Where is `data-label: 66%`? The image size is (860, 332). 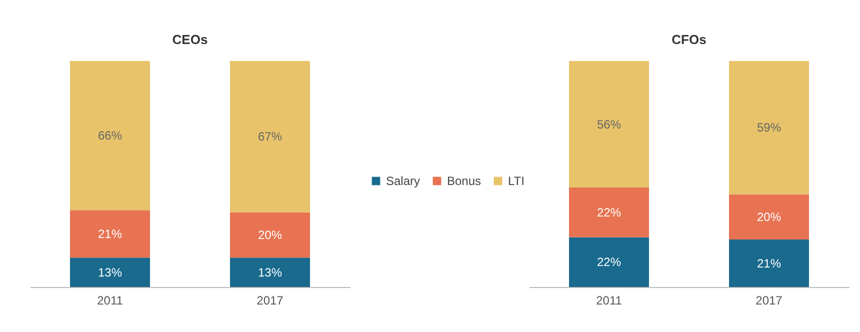
data-label: 66% is located at coordinates (110, 135).